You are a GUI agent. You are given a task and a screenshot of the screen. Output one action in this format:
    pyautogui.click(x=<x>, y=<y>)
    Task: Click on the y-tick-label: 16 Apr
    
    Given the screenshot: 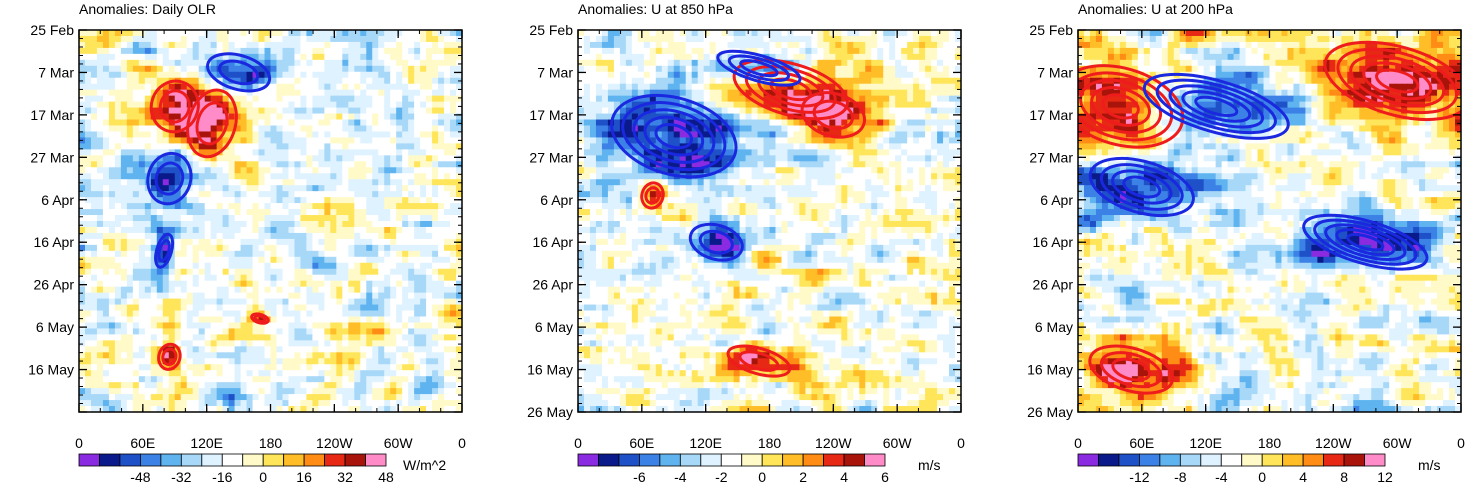 What is the action you would take?
    pyautogui.click(x=54, y=242)
    